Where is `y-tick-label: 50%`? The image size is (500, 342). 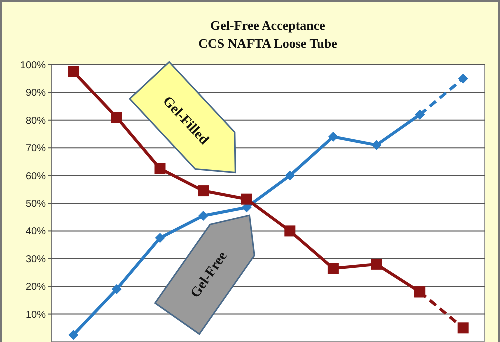 y-tick-label: 50% is located at coordinates (36, 204).